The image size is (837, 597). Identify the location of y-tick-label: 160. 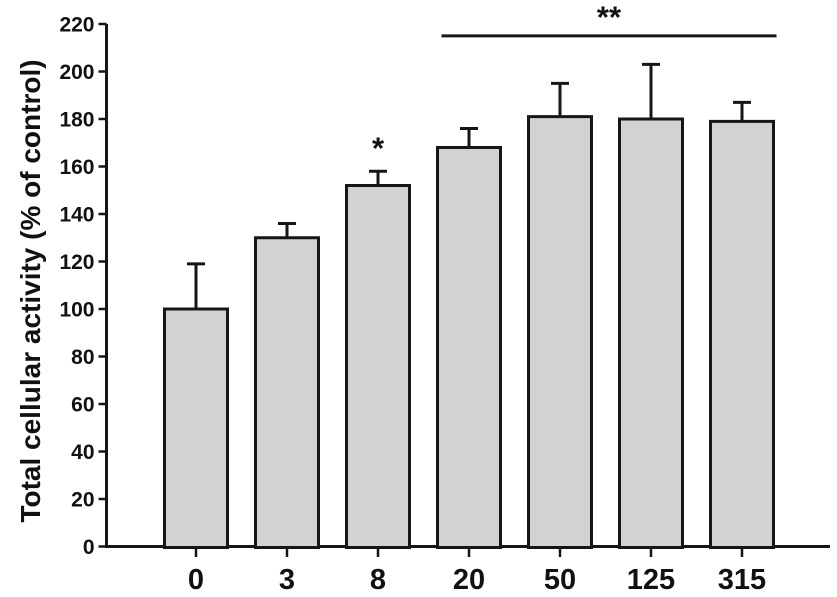
(76, 167).